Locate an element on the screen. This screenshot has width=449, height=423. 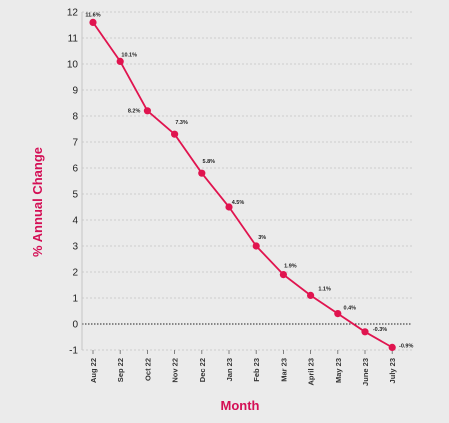
data-label: 4.5% is located at coordinates (238, 203).